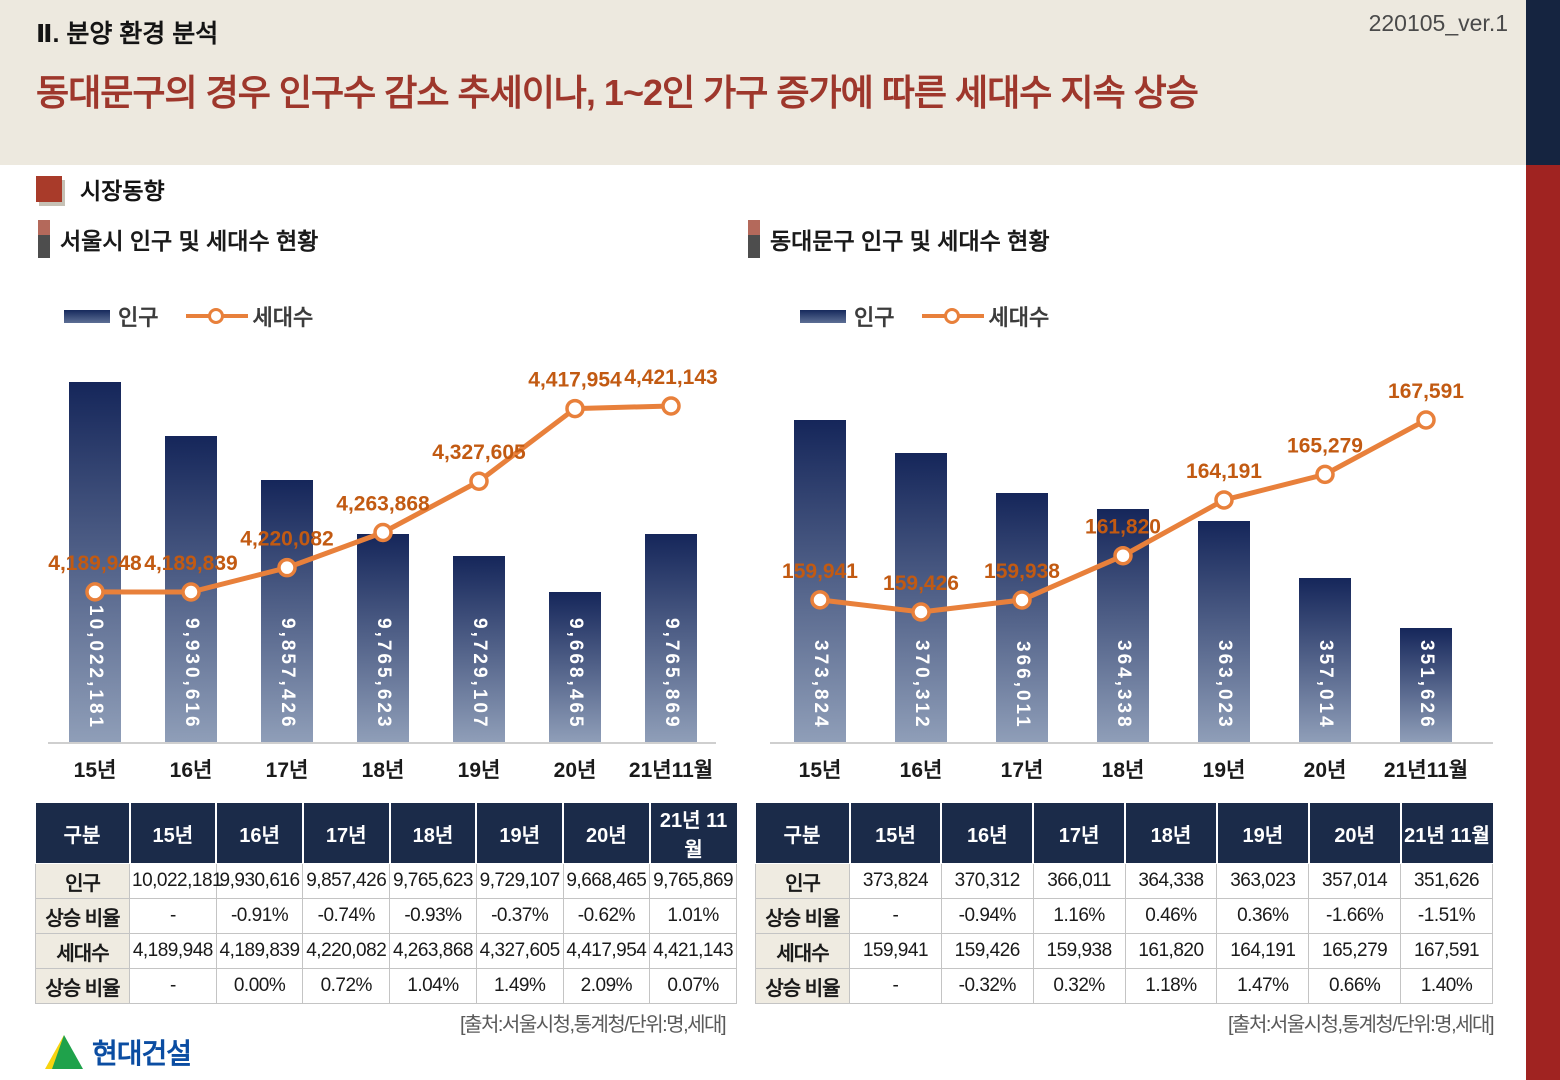 This screenshot has width=1560, height=1080. Describe the element at coordinates (1079, 881) in the screenshot. I see `table-value-cell: 366,011` at that location.